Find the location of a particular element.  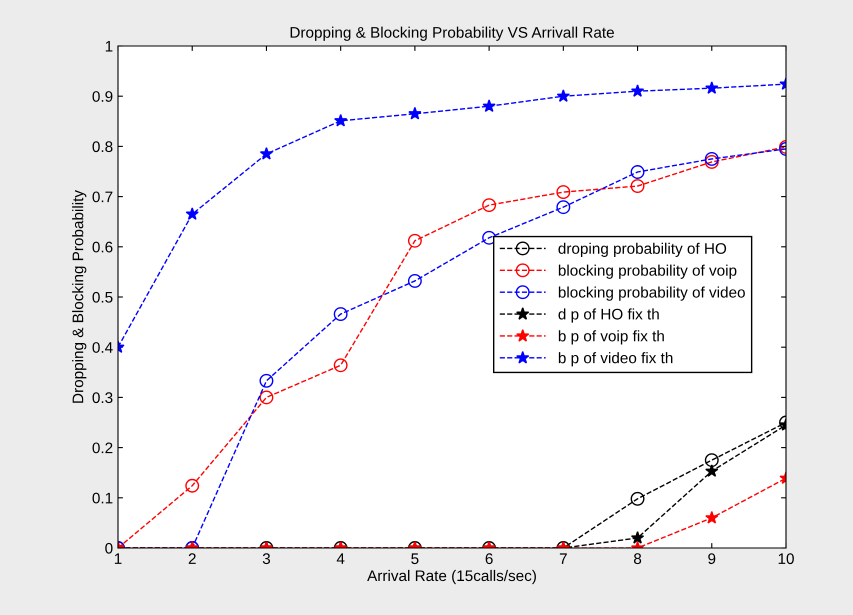

y-tick-label: 0 is located at coordinates (109, 548).